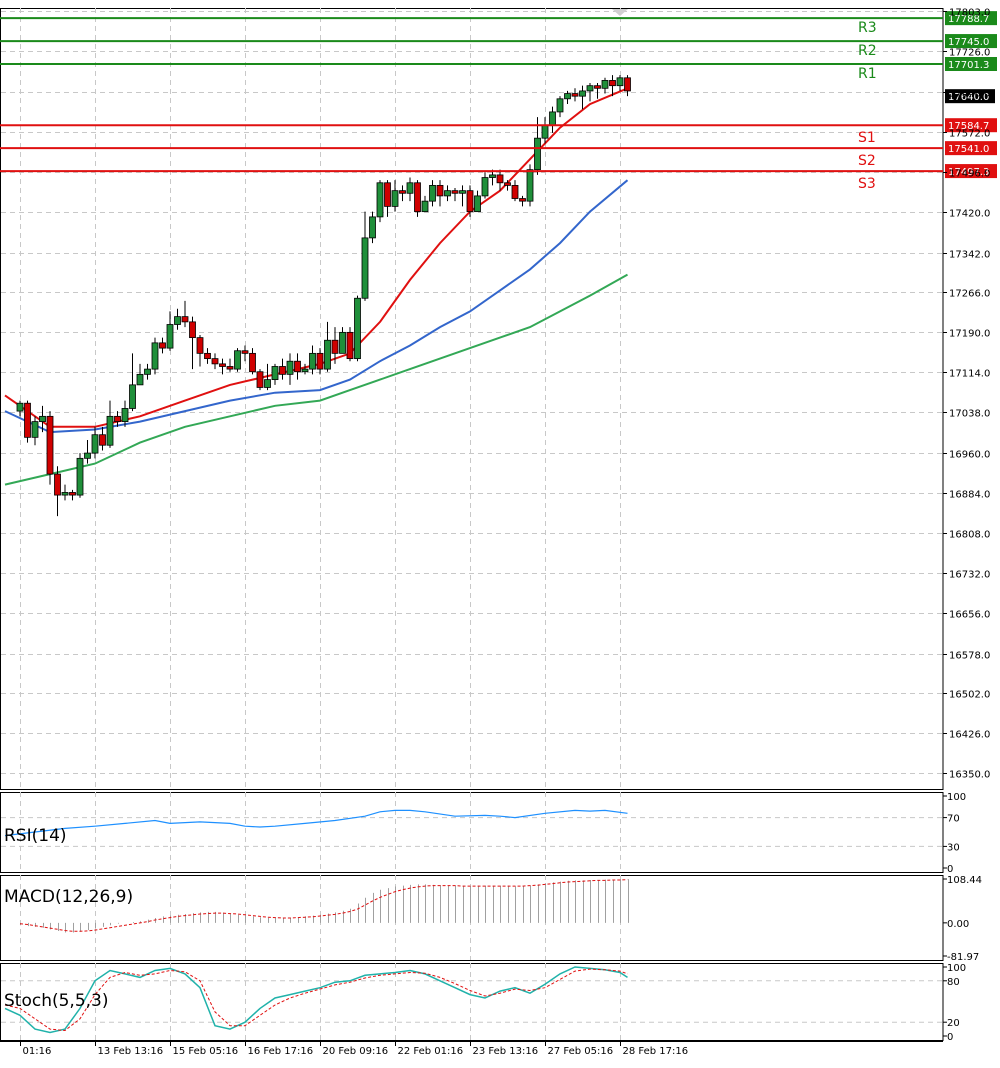  I want to click on level-price-label: 17701.3, so click(968, 65).